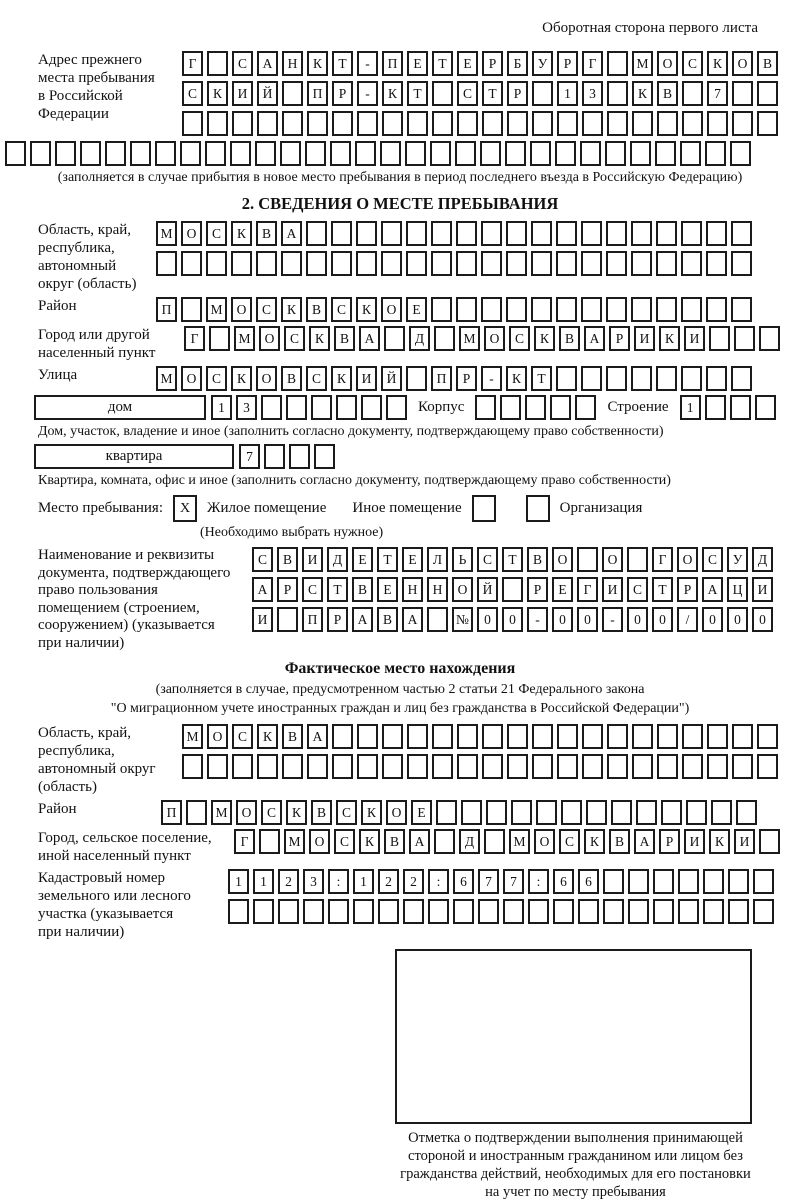 This screenshot has height=1201, width=800. What do you see at coordinates (267, 508) in the screenshot?
I see `zhiloe-label: Жилое помещение` at bounding box center [267, 508].